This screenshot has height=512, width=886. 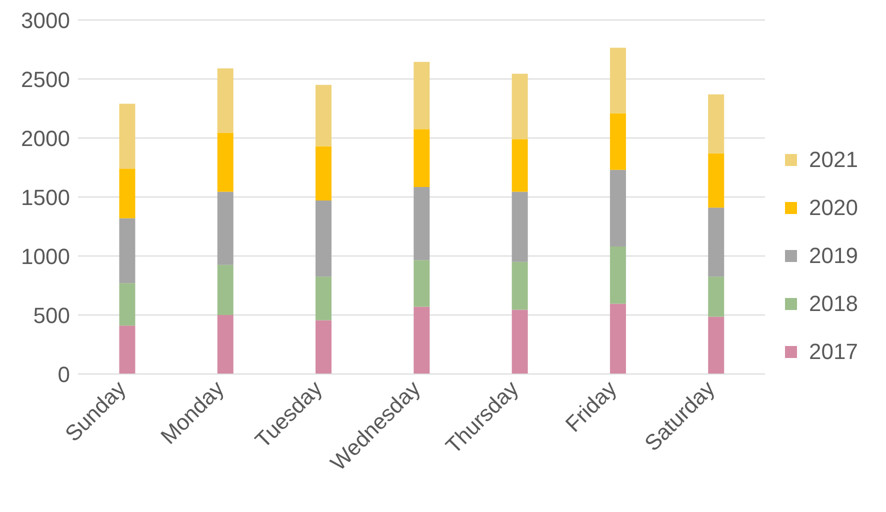 I want to click on legend-label: 2020, so click(x=833, y=208).